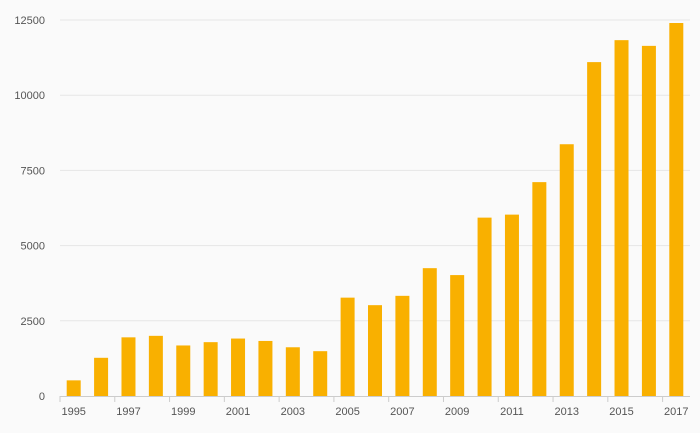 The height and width of the screenshot is (433, 700). What do you see at coordinates (42, 397) in the screenshot?
I see `y-tick-label: 0` at bounding box center [42, 397].